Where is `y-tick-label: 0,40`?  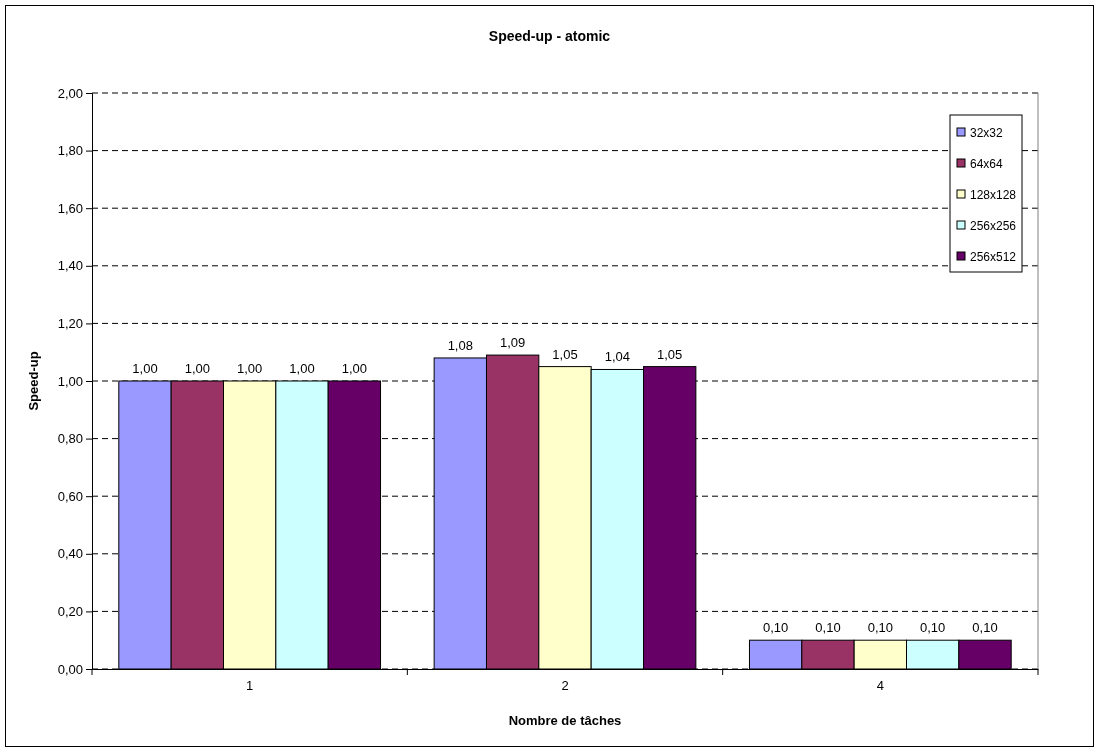 y-tick-label: 0,40 is located at coordinates (70, 554).